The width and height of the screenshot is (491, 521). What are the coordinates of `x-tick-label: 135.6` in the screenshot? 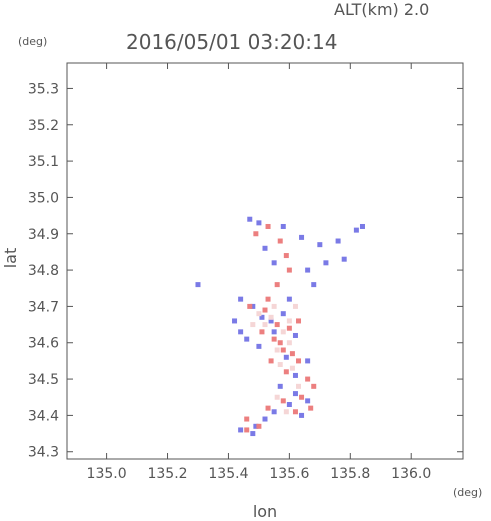 It's located at (289, 474).